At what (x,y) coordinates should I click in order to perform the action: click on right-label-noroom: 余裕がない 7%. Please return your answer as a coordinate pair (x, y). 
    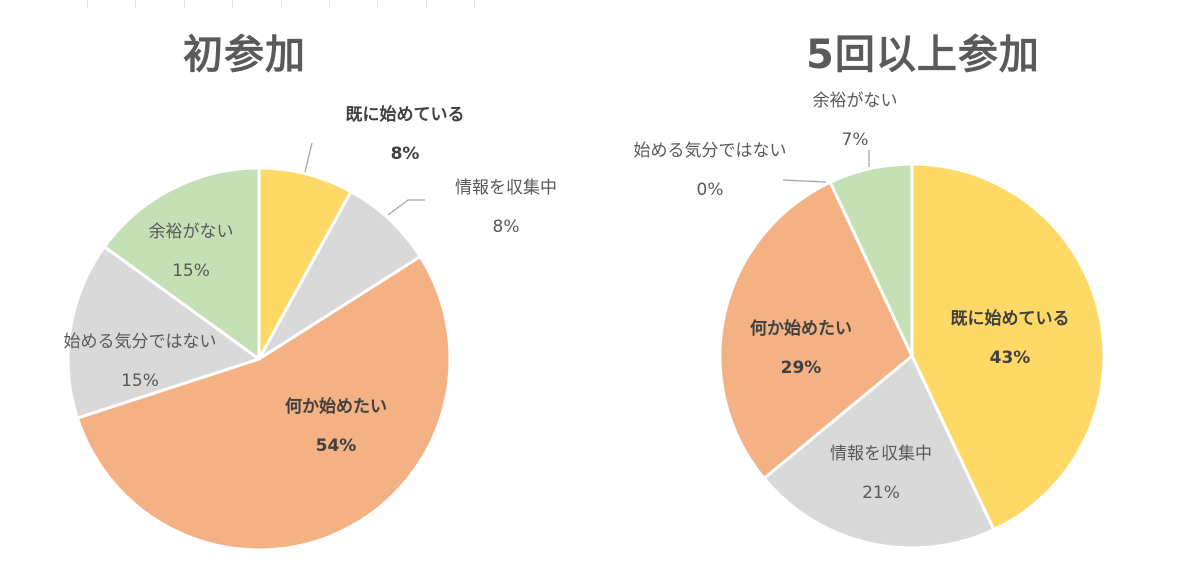
    Looking at the image, I should click on (855, 120).